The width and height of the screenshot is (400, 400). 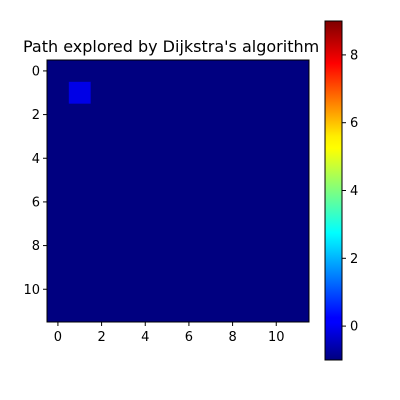 I want to click on x-axis: 0 2 4 6 8 10, so click(x=169, y=333).